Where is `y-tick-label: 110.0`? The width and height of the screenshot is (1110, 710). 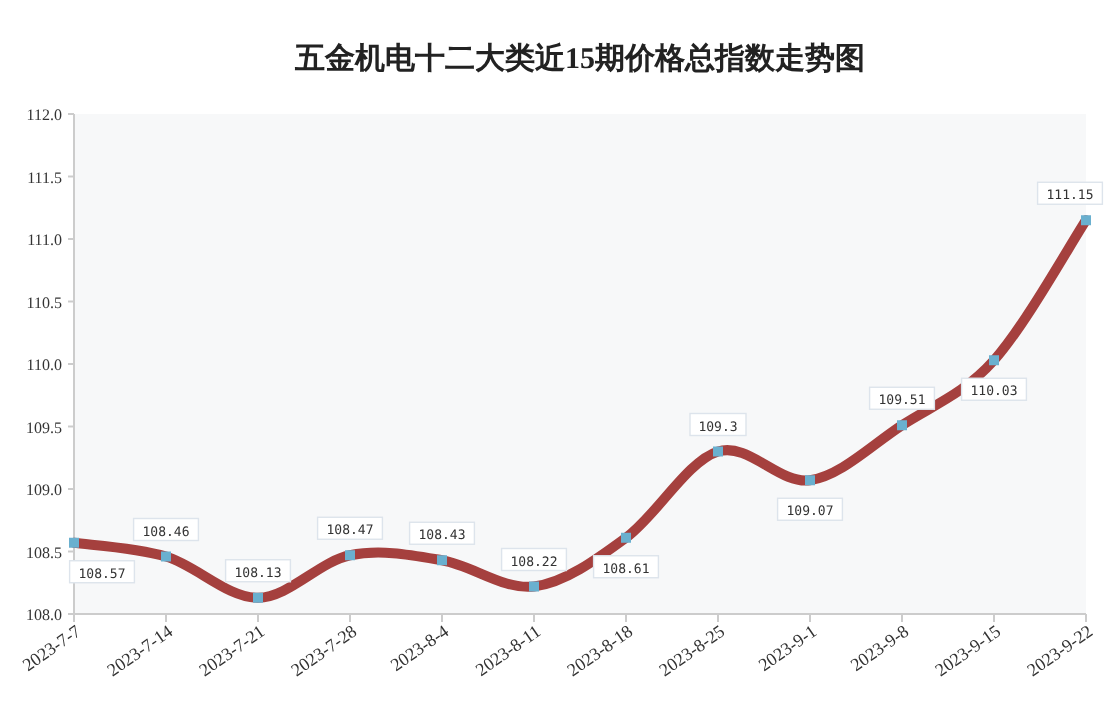
y-tick-label: 110.0 is located at coordinates (44, 365).